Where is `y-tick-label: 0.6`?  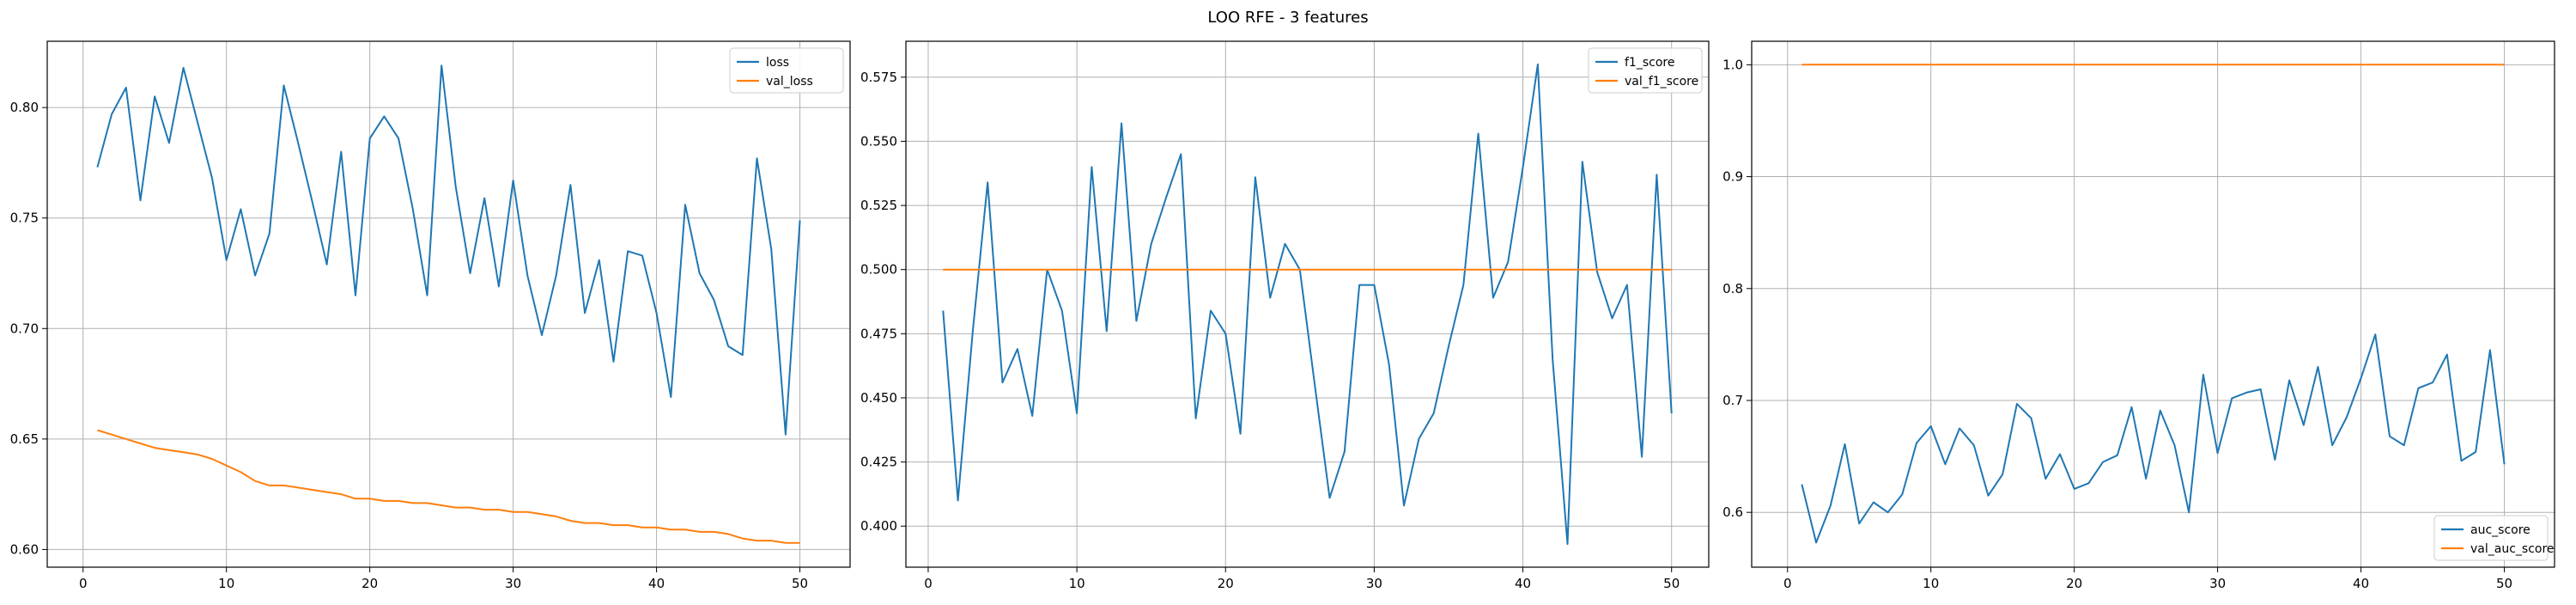 y-tick-label: 0.6 is located at coordinates (1733, 512).